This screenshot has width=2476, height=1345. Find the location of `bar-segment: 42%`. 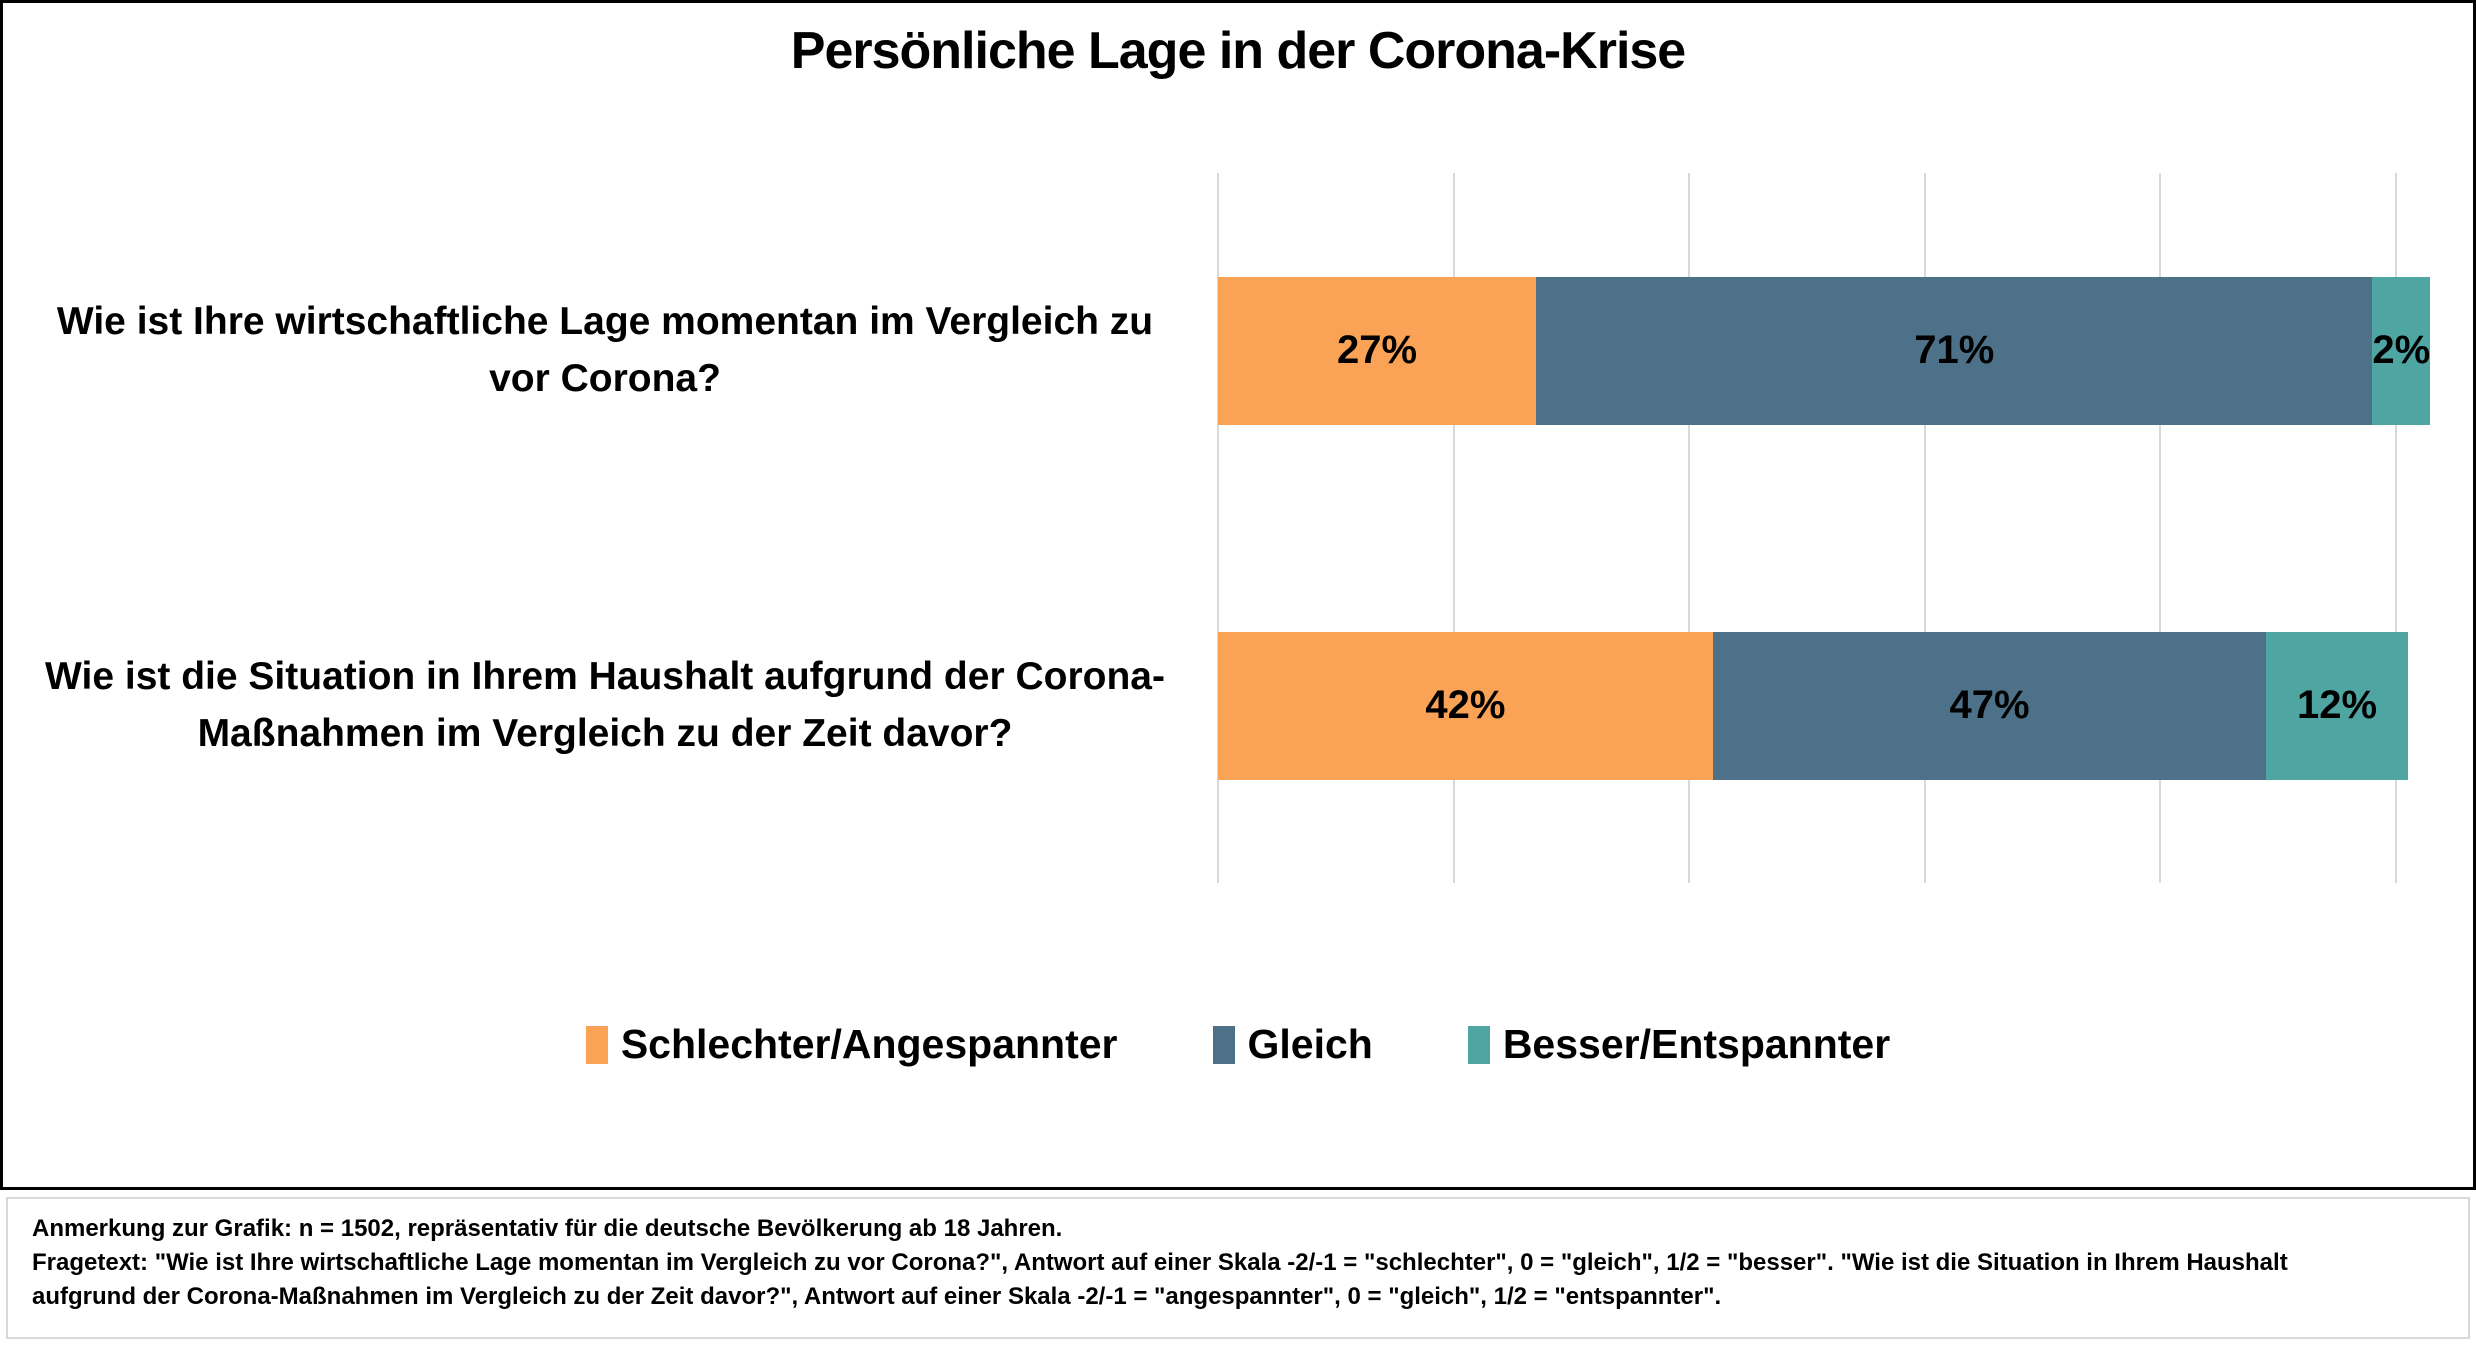

bar-segment: 42% is located at coordinates (1465, 705).